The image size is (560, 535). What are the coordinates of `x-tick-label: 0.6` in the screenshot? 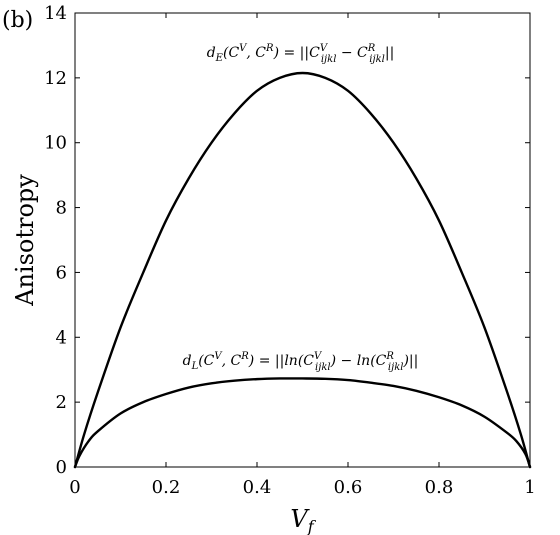 It's located at (348, 487).